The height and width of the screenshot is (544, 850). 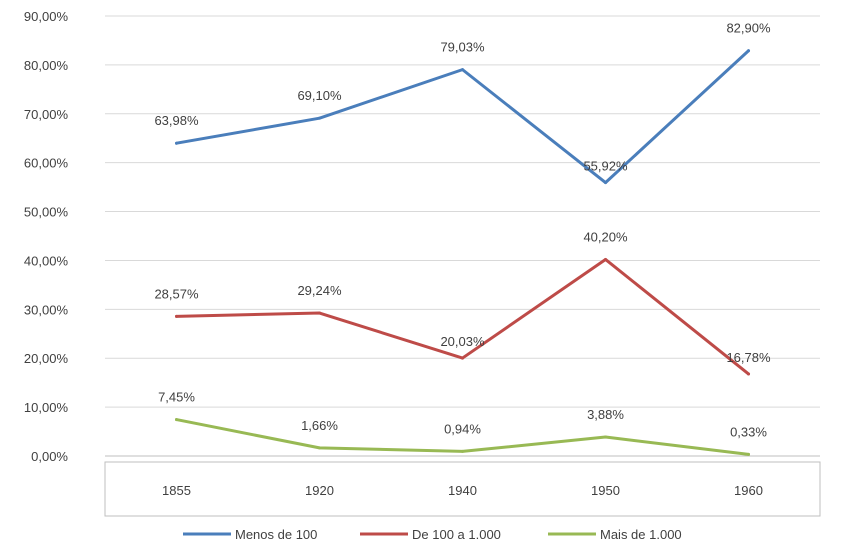 I want to click on data-label: 69,10%, so click(x=319, y=95).